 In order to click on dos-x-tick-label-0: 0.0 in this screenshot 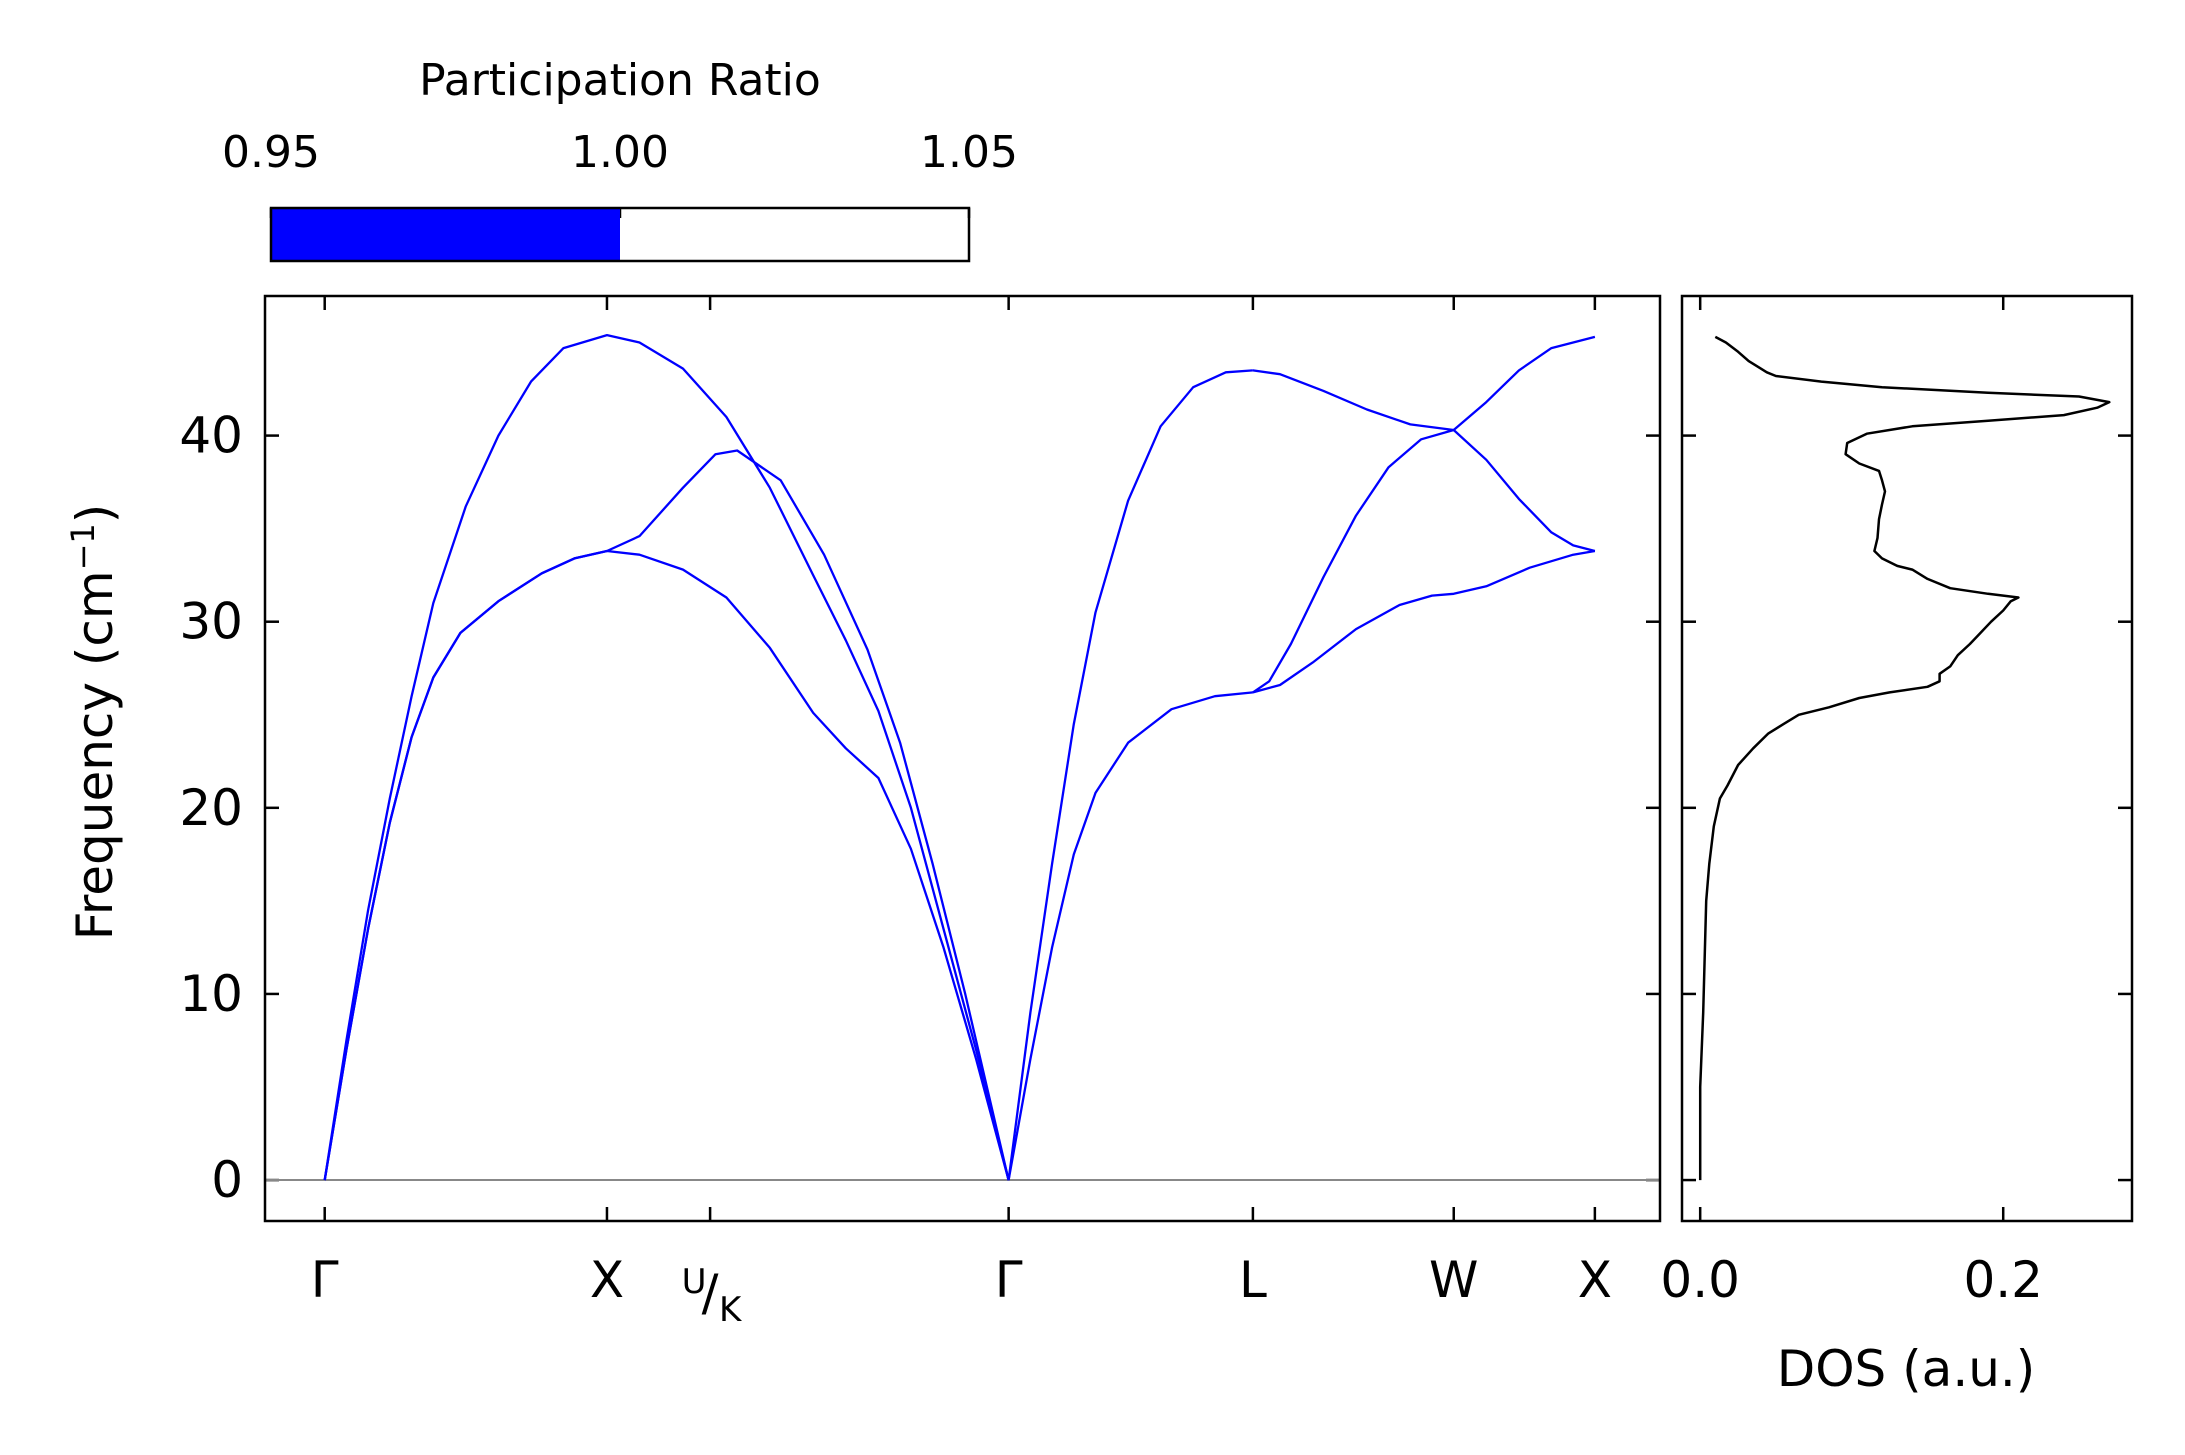, I will do `click(1700, 1280)`.